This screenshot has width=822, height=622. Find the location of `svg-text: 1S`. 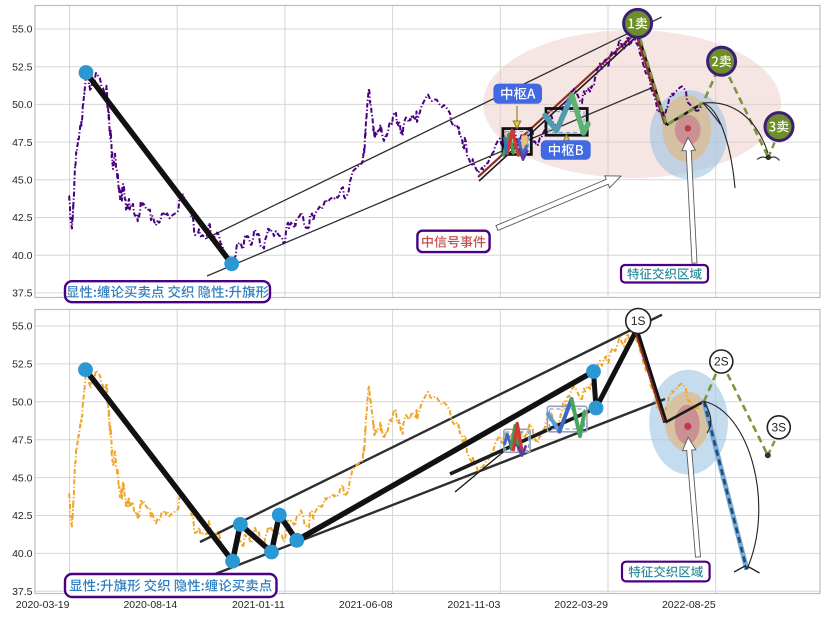

svg-text: 1S is located at coordinates (638, 321).